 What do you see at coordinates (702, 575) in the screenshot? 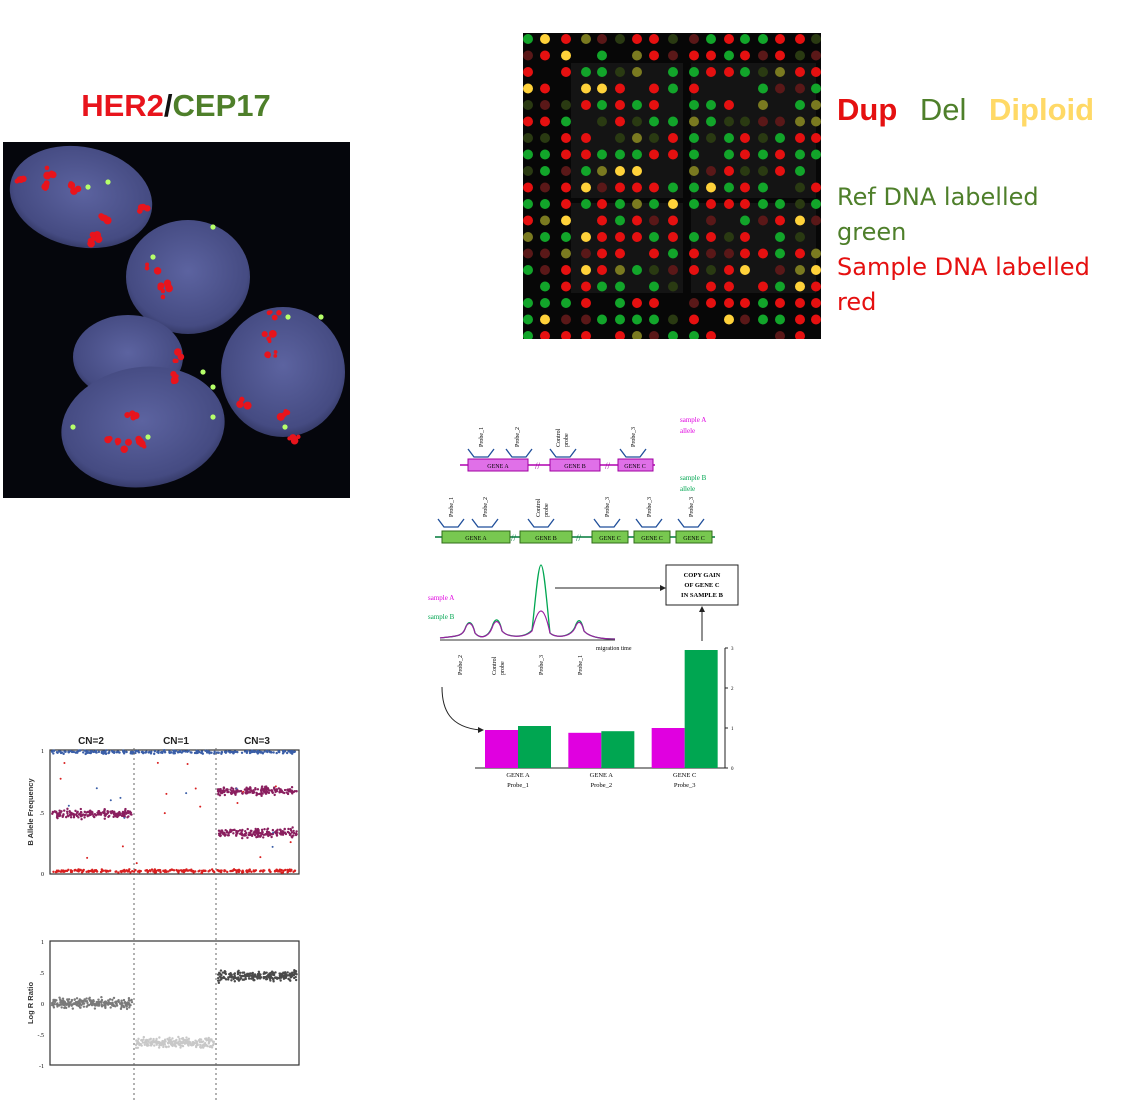
I see `result-line-1: COPY GAIN` at bounding box center [702, 575].